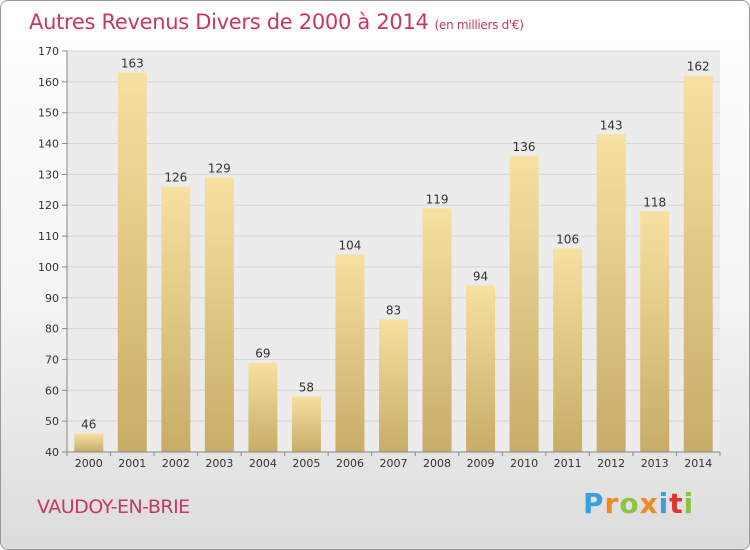 The height and width of the screenshot is (550, 750). What do you see at coordinates (48, 174) in the screenshot?
I see `y-tick-label: 130` at bounding box center [48, 174].